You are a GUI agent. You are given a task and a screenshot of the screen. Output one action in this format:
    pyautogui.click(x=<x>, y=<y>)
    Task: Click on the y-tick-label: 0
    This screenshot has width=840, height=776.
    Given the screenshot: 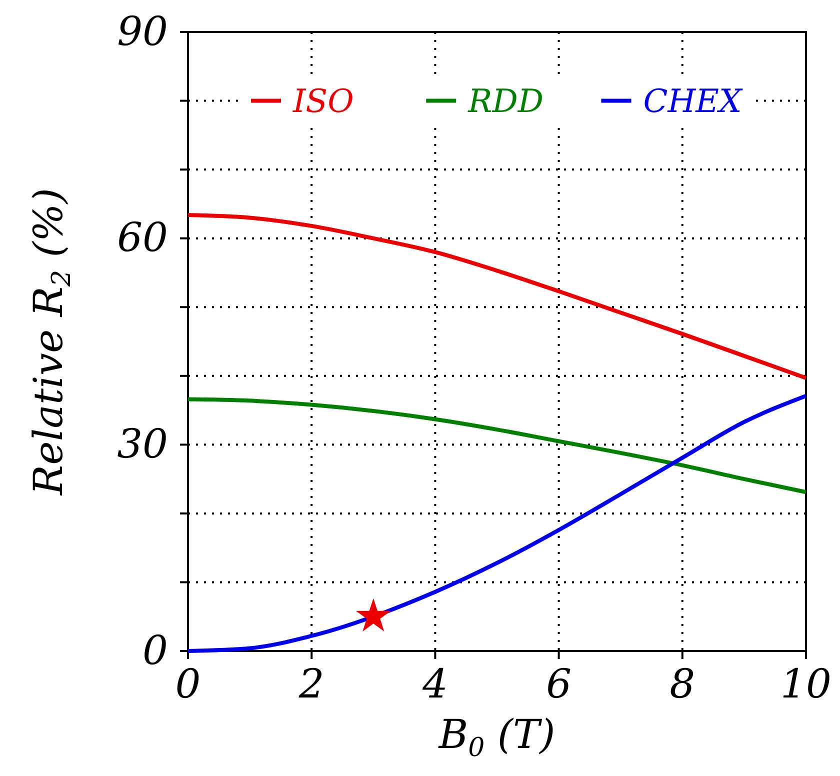 What is the action you would take?
    pyautogui.click(x=155, y=651)
    